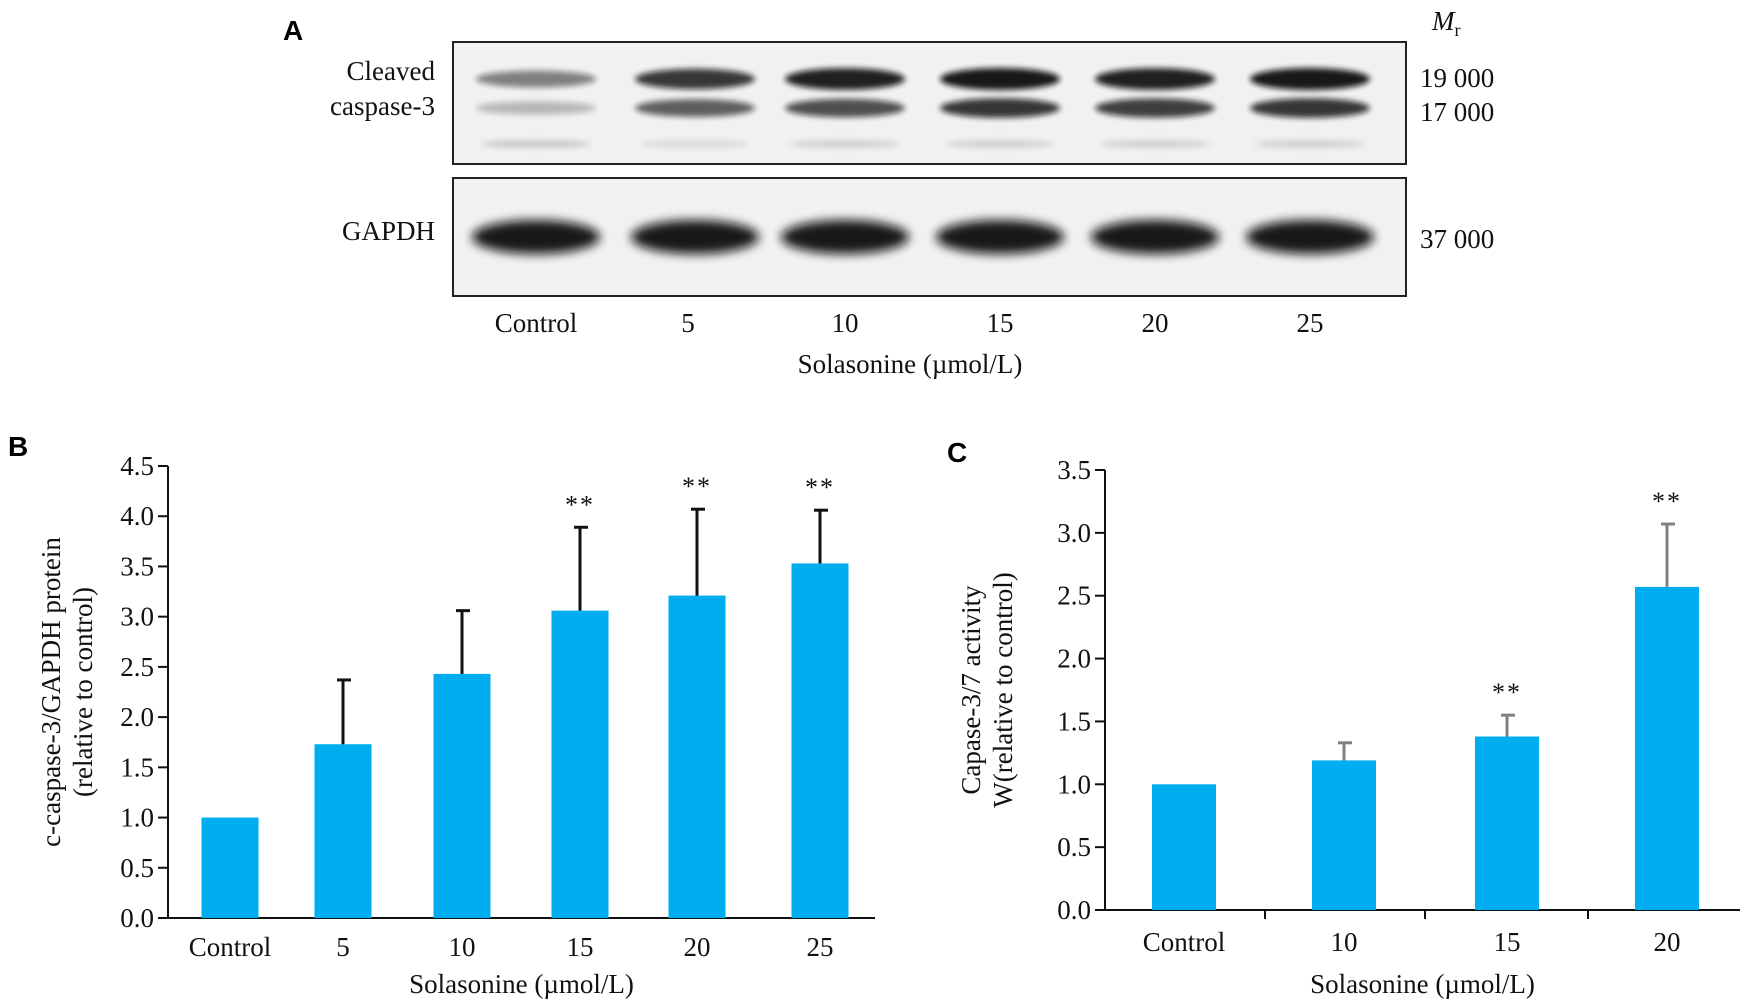 This screenshot has width=1751, height=1000. Describe the element at coordinates (1000, 323) in the screenshot. I see `lane-label: 15` at that location.